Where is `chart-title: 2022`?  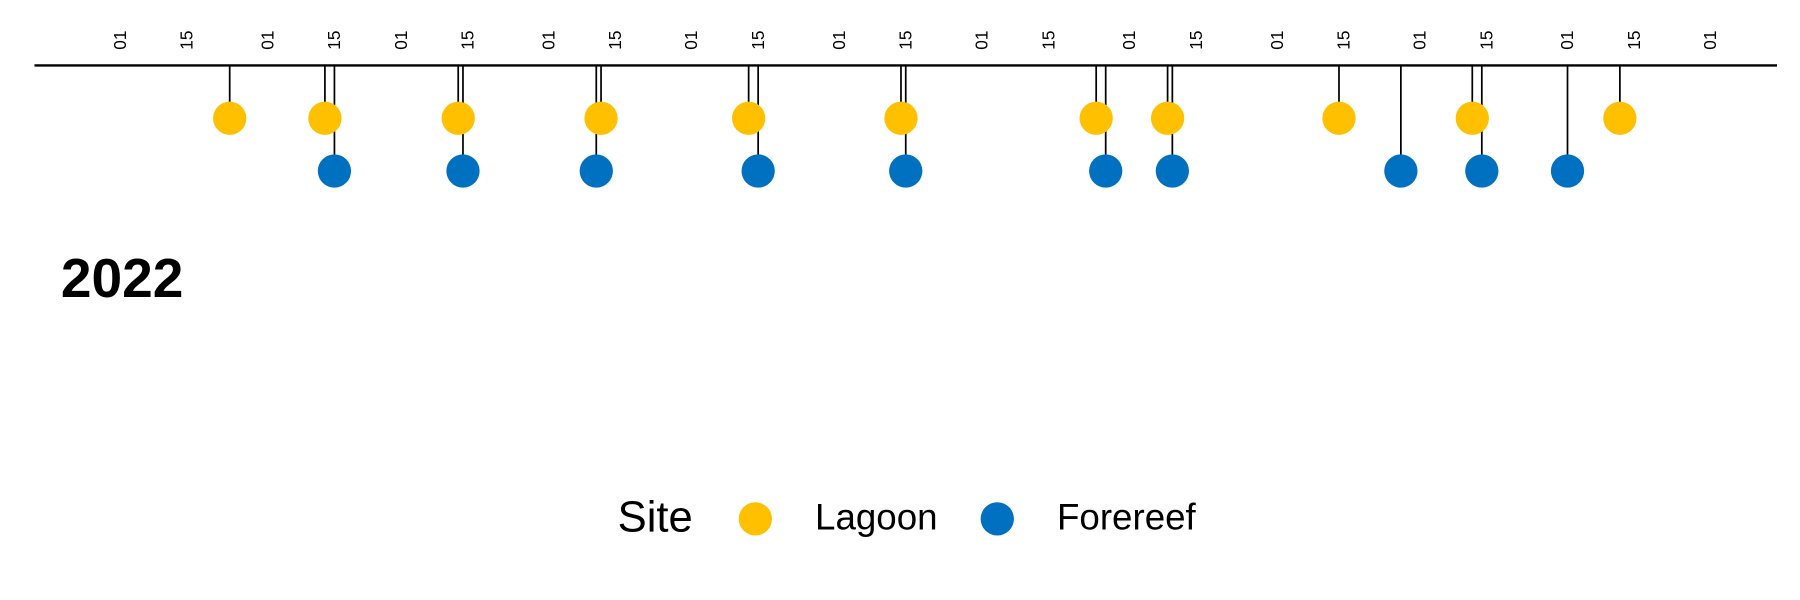 chart-title: 2022 is located at coordinates (122, 278).